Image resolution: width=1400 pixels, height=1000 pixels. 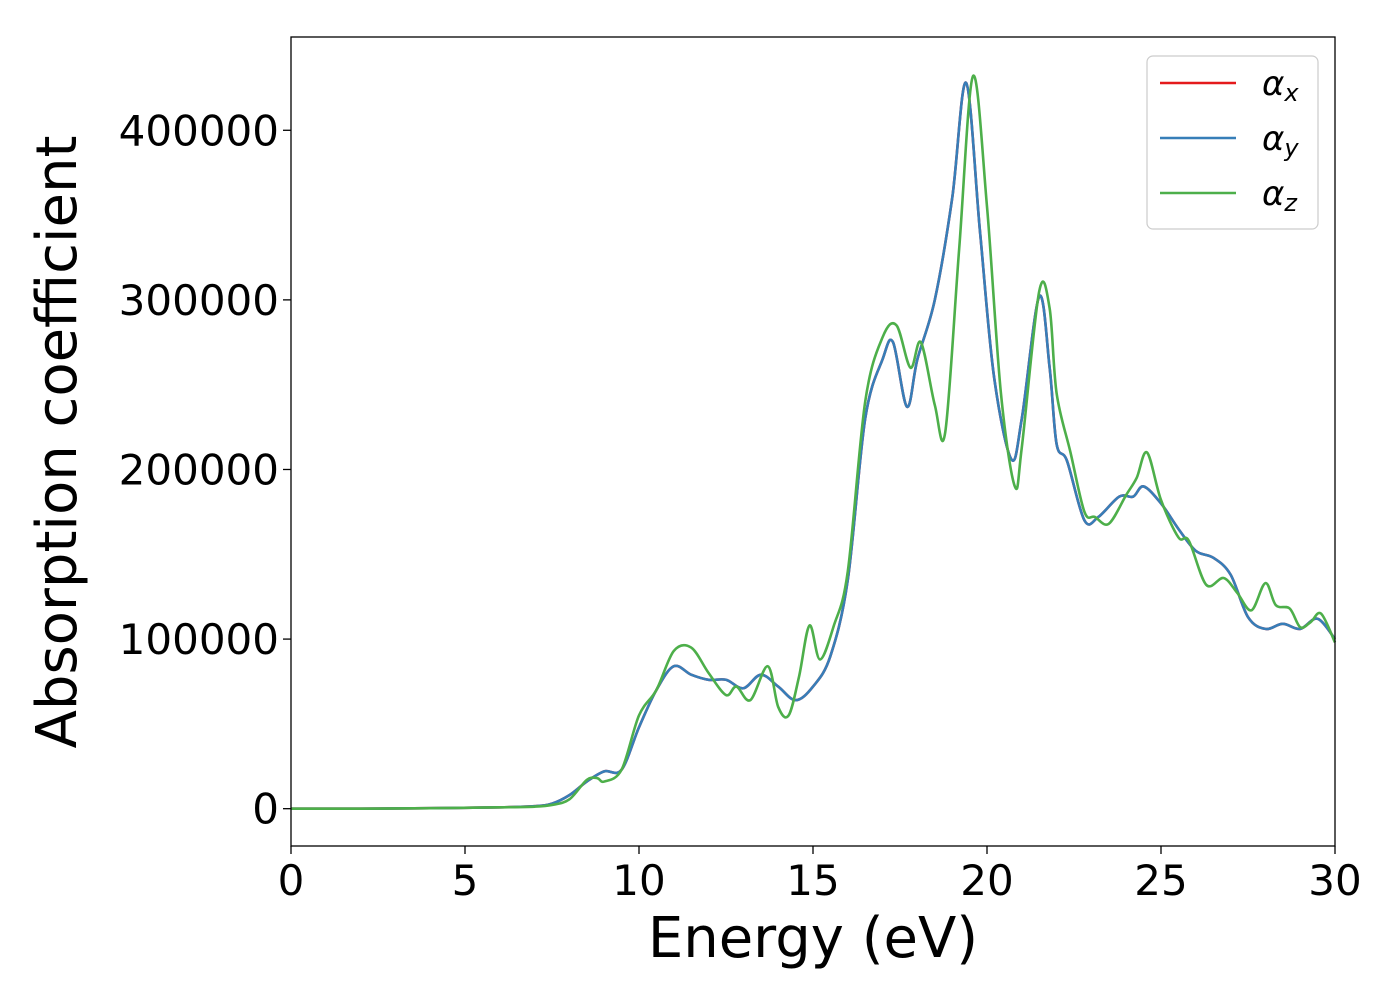 What do you see at coordinates (1280, 85) in the screenshot?
I see `legend-label-x: αx` at bounding box center [1280, 85].